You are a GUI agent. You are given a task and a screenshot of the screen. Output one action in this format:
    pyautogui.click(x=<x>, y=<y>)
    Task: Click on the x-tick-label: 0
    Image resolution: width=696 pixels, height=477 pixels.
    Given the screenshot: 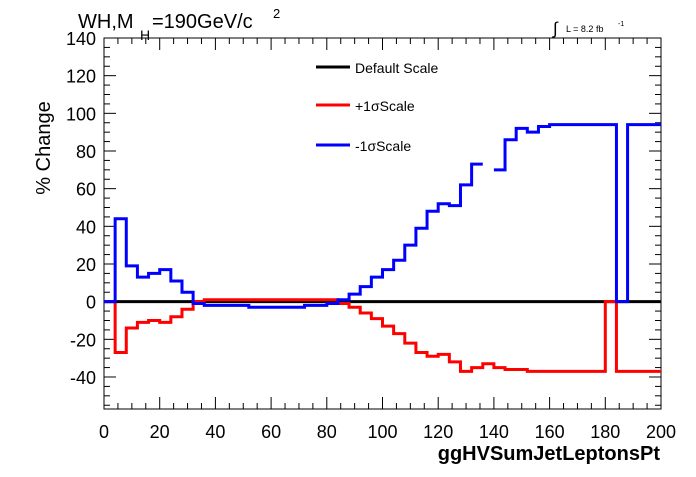 What is the action you would take?
    pyautogui.click(x=104, y=432)
    